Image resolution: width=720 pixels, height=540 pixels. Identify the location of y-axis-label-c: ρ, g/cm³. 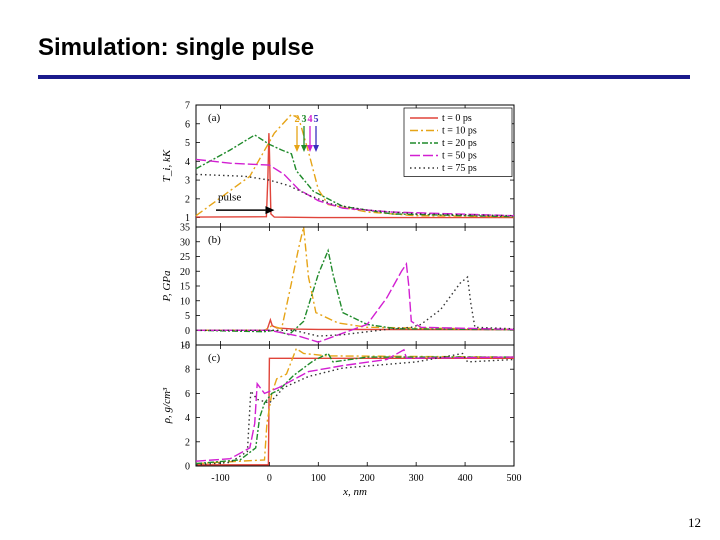
(167, 405).